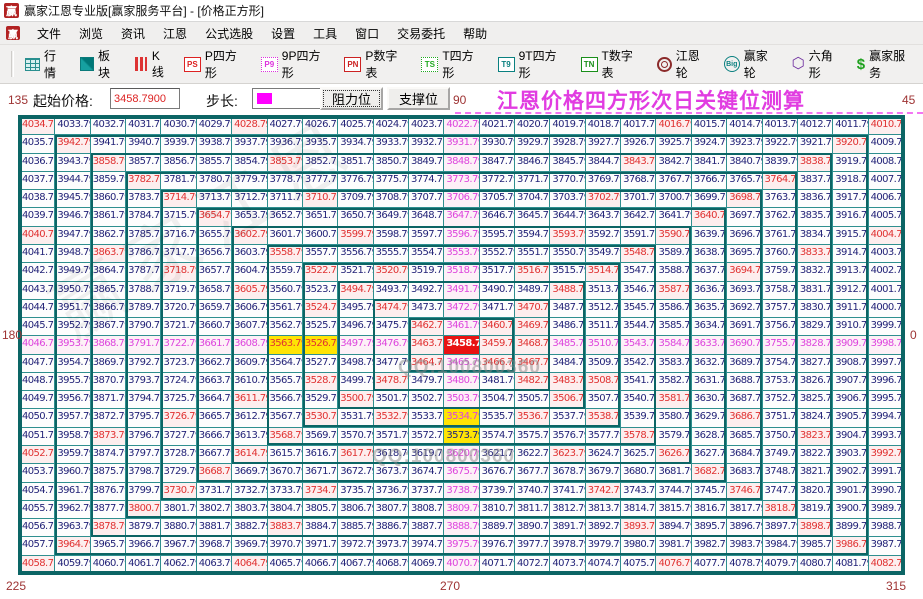  I want to click on grid-cell: 3762.79, so click(779, 217).